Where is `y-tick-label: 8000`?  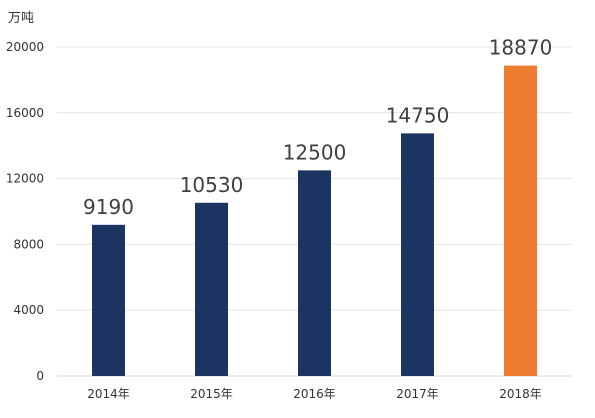 y-tick-label: 8000 is located at coordinates (28, 244).